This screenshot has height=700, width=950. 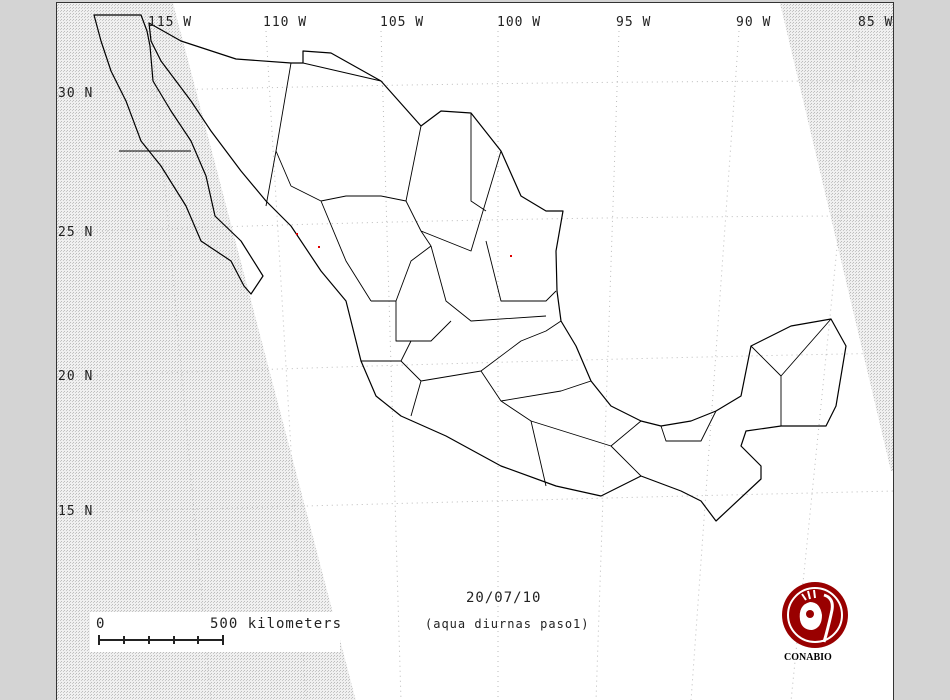 What do you see at coordinates (76, 93) in the screenshot?
I see `latitude-label: 30 N` at bounding box center [76, 93].